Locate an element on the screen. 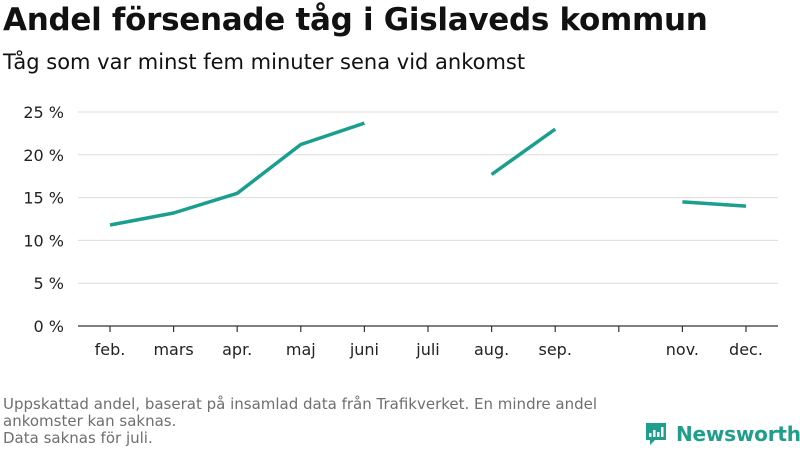  x-tick-label: nov. is located at coordinates (682, 349).